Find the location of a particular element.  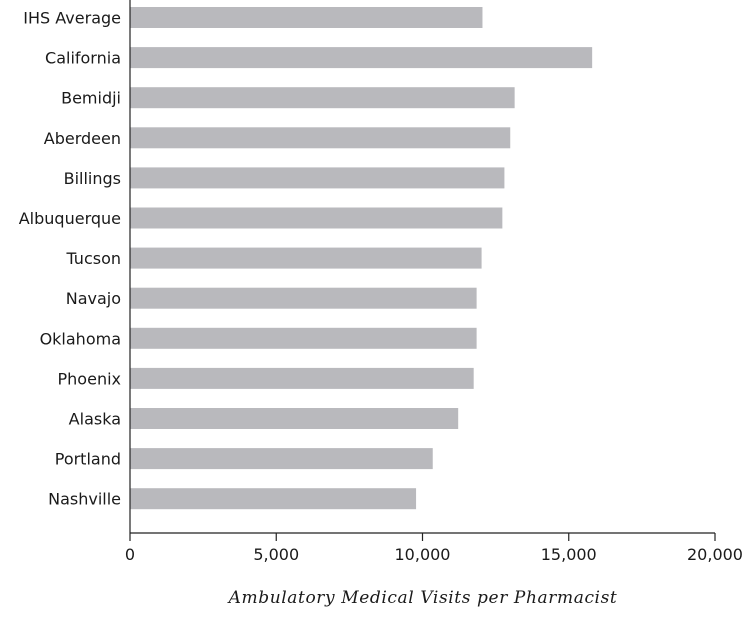

bar-navajo is located at coordinates (303, 298).